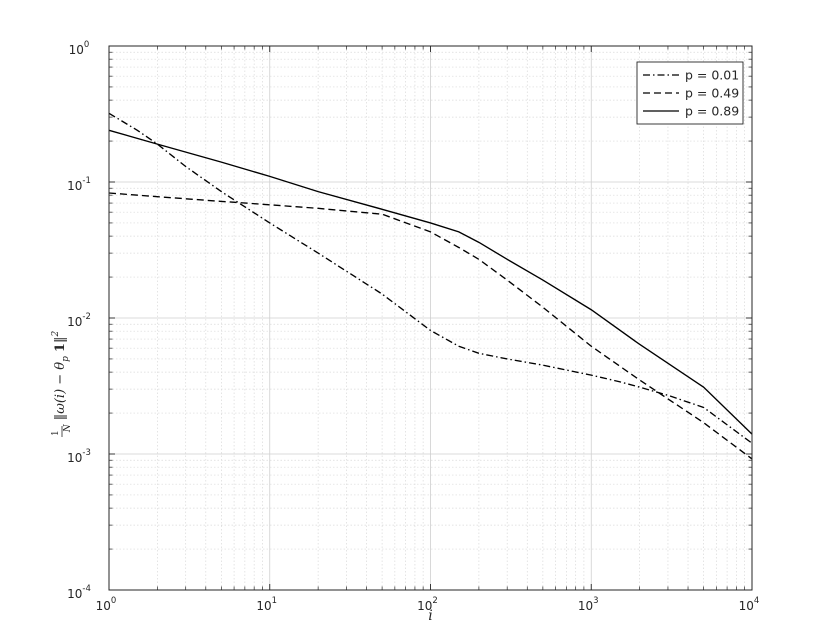 This screenshot has height=623, width=830. What do you see at coordinates (430, 615) in the screenshot?
I see `x-axis-label: i` at bounding box center [430, 615].